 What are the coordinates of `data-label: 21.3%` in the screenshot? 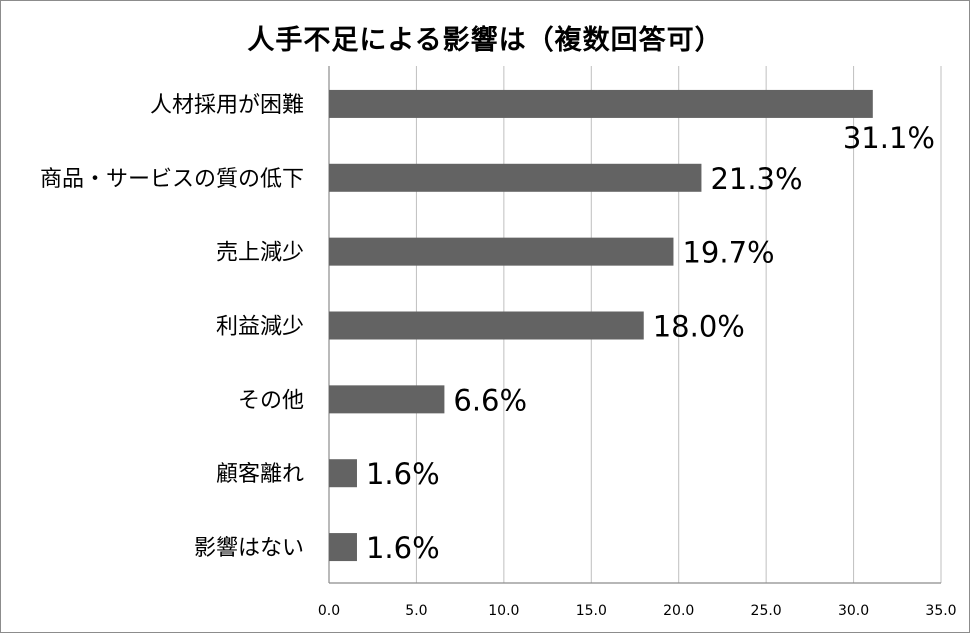 It's located at (756, 179).